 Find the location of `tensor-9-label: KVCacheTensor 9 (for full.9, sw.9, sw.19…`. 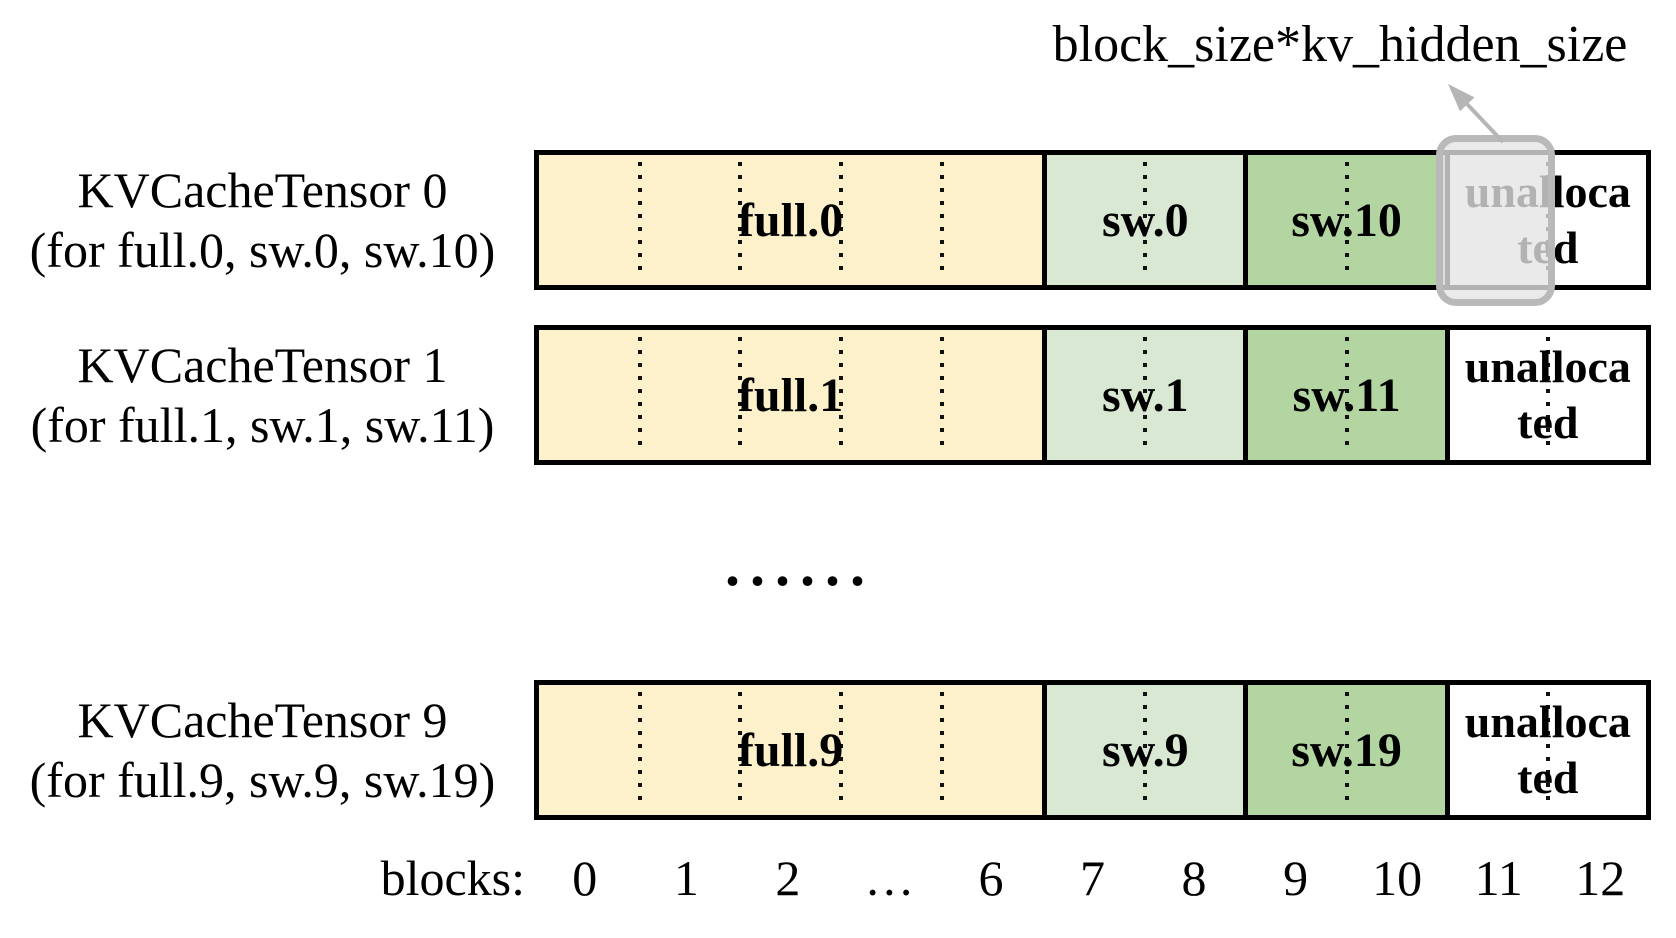

tensor-9-label: KVCacheTensor 9 (for full.9, sw.9, sw.19… is located at coordinates (262, 750).